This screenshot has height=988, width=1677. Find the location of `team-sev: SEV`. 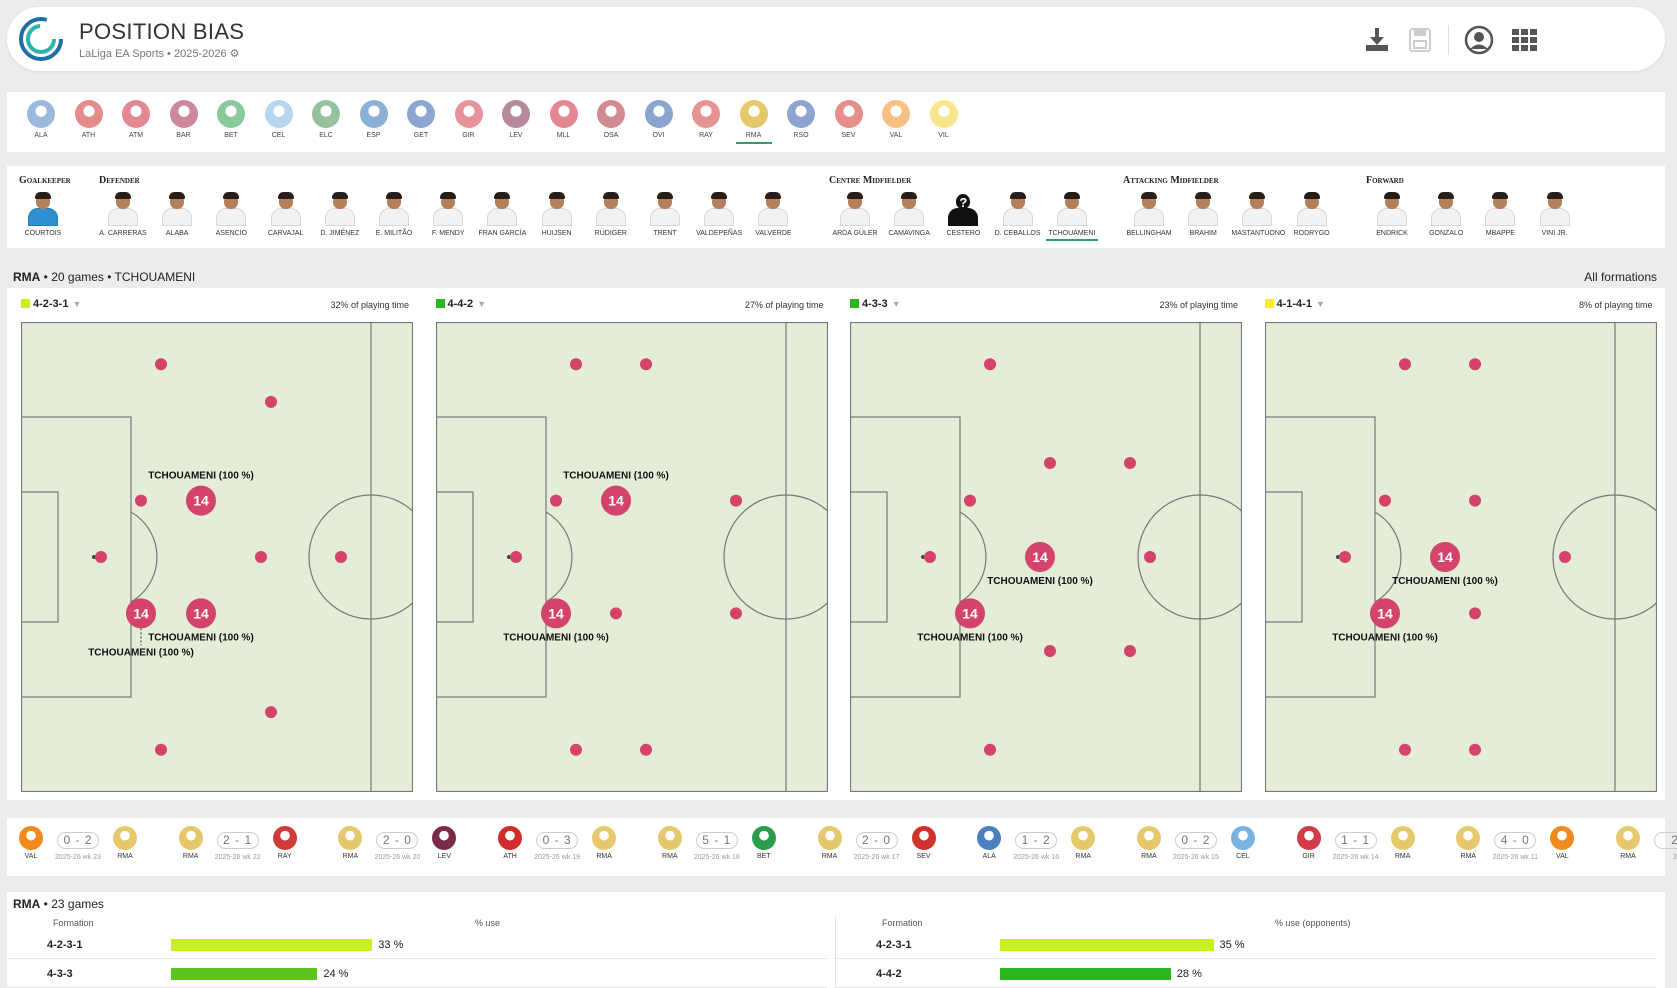

team-sev: SEV is located at coordinates (849, 119).